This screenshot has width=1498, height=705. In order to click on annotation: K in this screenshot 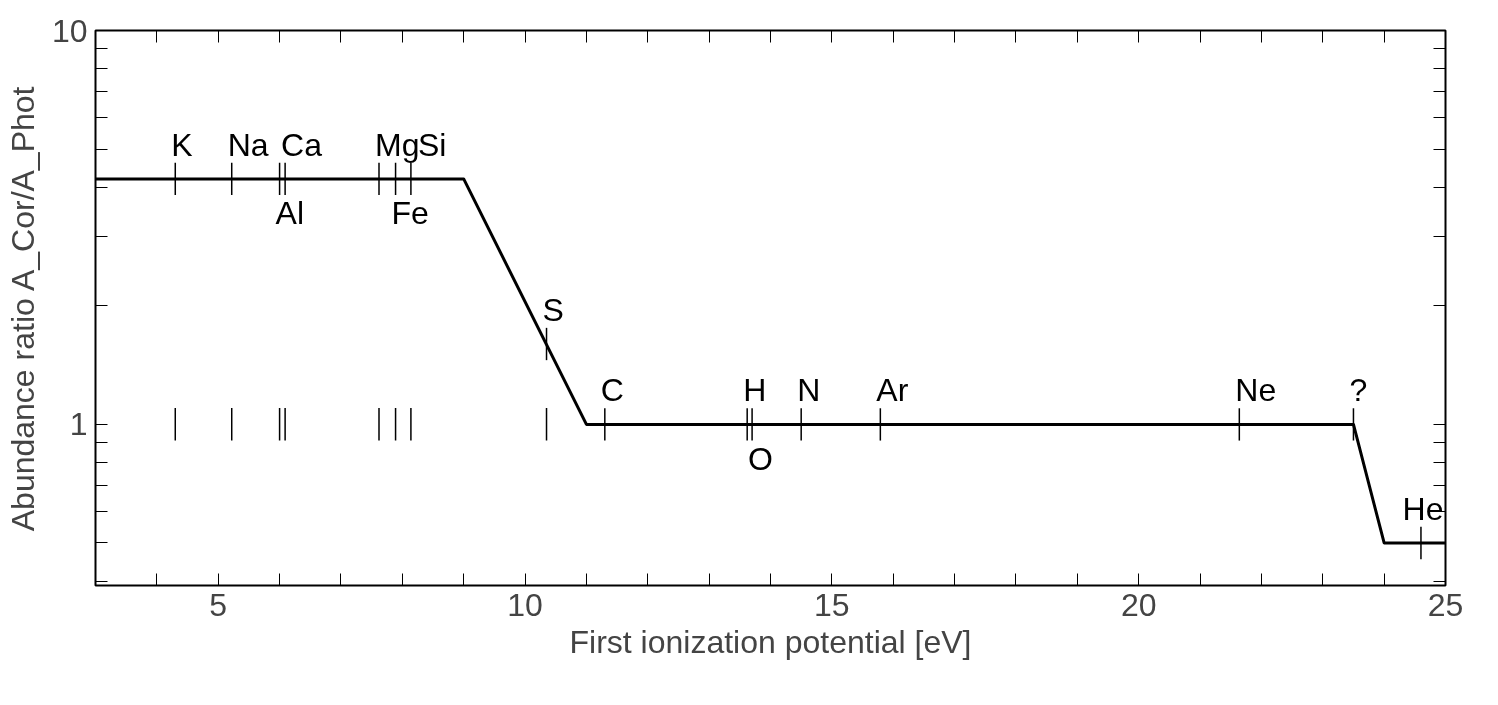, I will do `click(182, 144)`.